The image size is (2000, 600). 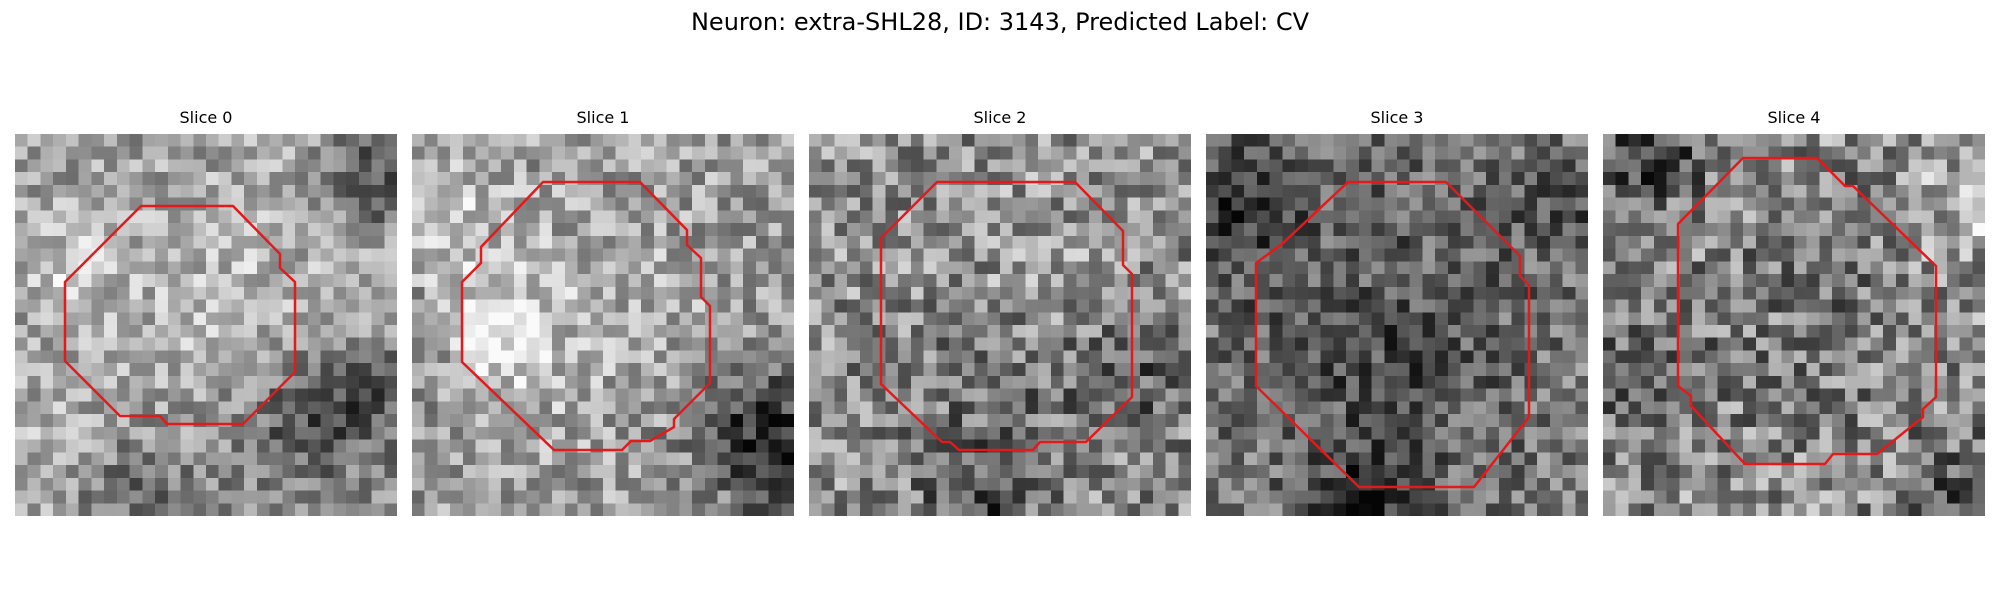 I want to click on slice-panel-3: Slice 3, so click(x=1397, y=312).